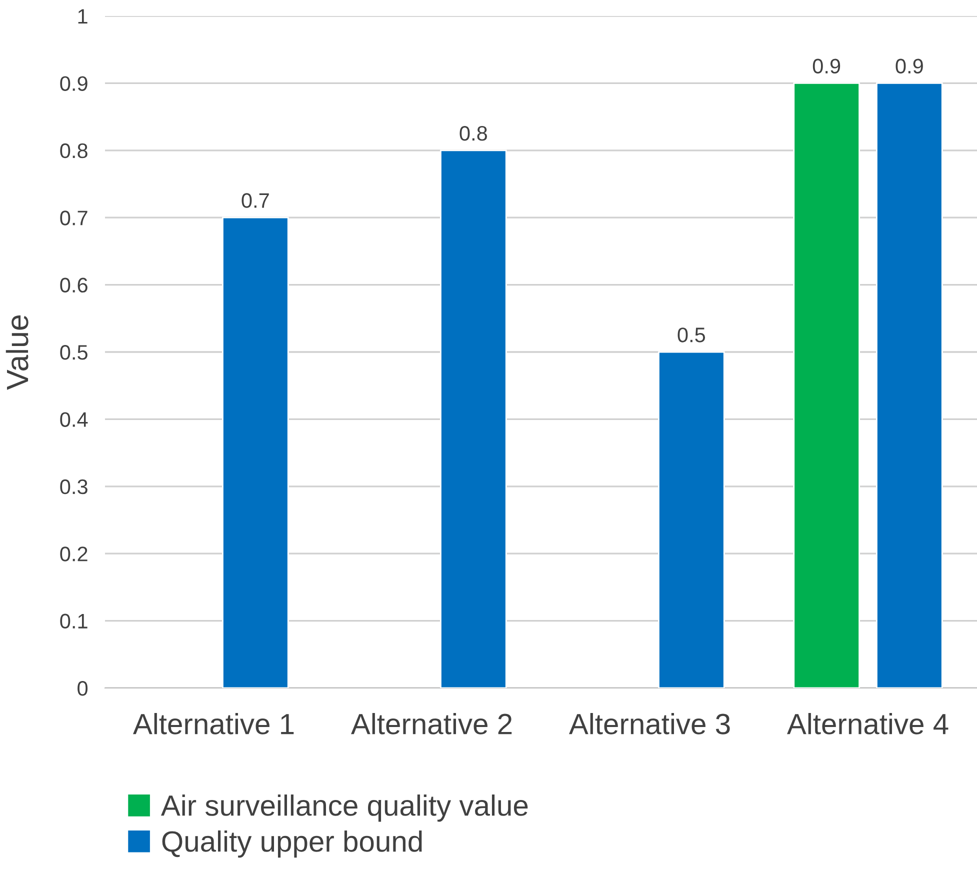 Image resolution: width=977 pixels, height=878 pixels. Describe the element at coordinates (74, 83) in the screenshot. I see `y-tick-label: 0.9` at that location.